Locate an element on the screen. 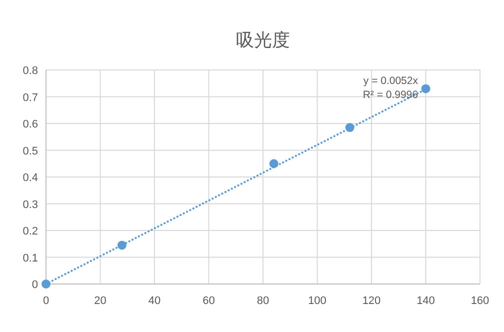  x-tick-label: 120 is located at coordinates (371, 301).